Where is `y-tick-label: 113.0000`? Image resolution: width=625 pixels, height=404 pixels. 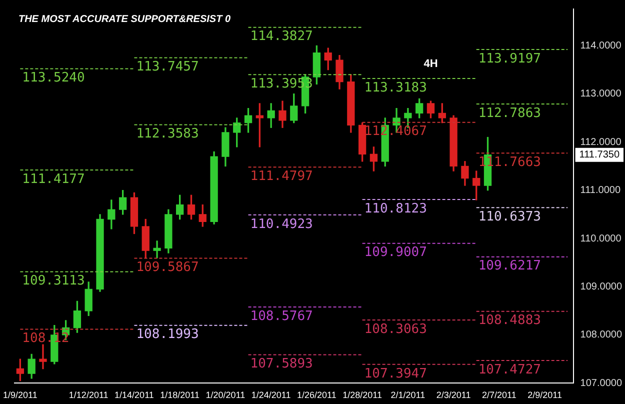
y-tick-label: 113.0000 is located at coordinates (601, 94).